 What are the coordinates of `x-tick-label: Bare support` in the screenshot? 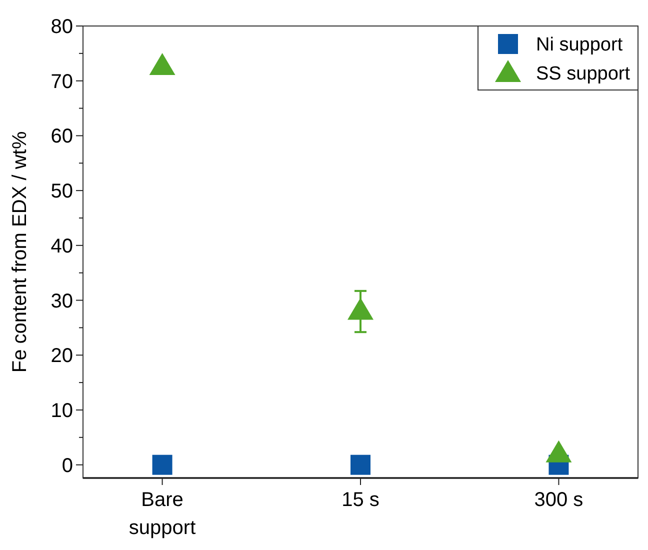 It's located at (162, 514).